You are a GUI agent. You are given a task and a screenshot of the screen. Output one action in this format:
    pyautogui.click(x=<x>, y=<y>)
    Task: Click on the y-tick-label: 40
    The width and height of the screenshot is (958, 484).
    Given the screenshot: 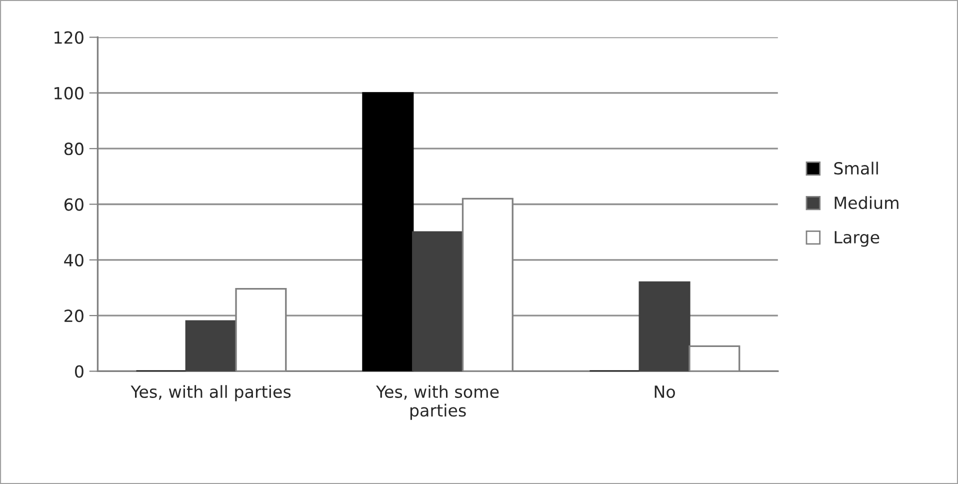 What is the action you would take?
    pyautogui.click(x=74, y=260)
    